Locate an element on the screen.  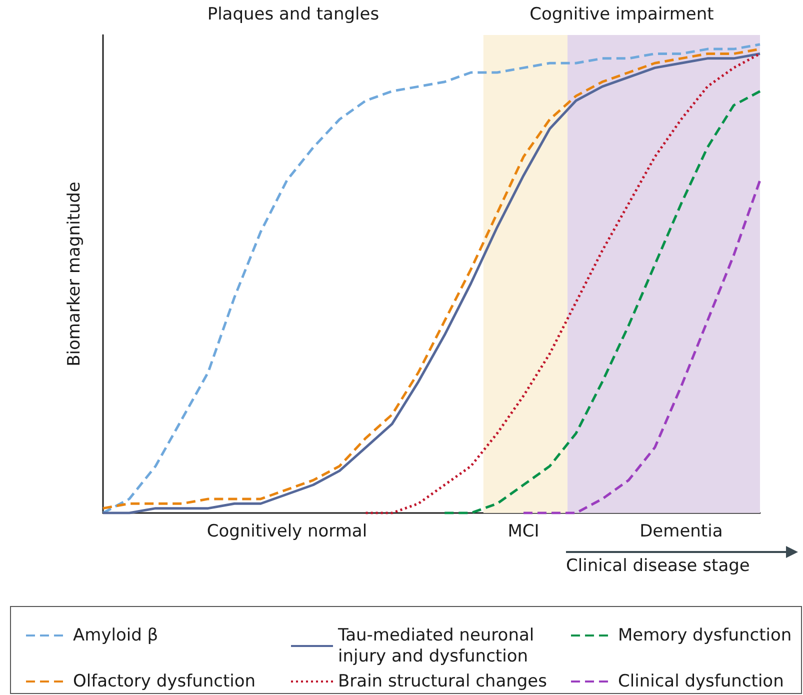
legend-label: Clinical dysfunction is located at coordinates (701, 682).